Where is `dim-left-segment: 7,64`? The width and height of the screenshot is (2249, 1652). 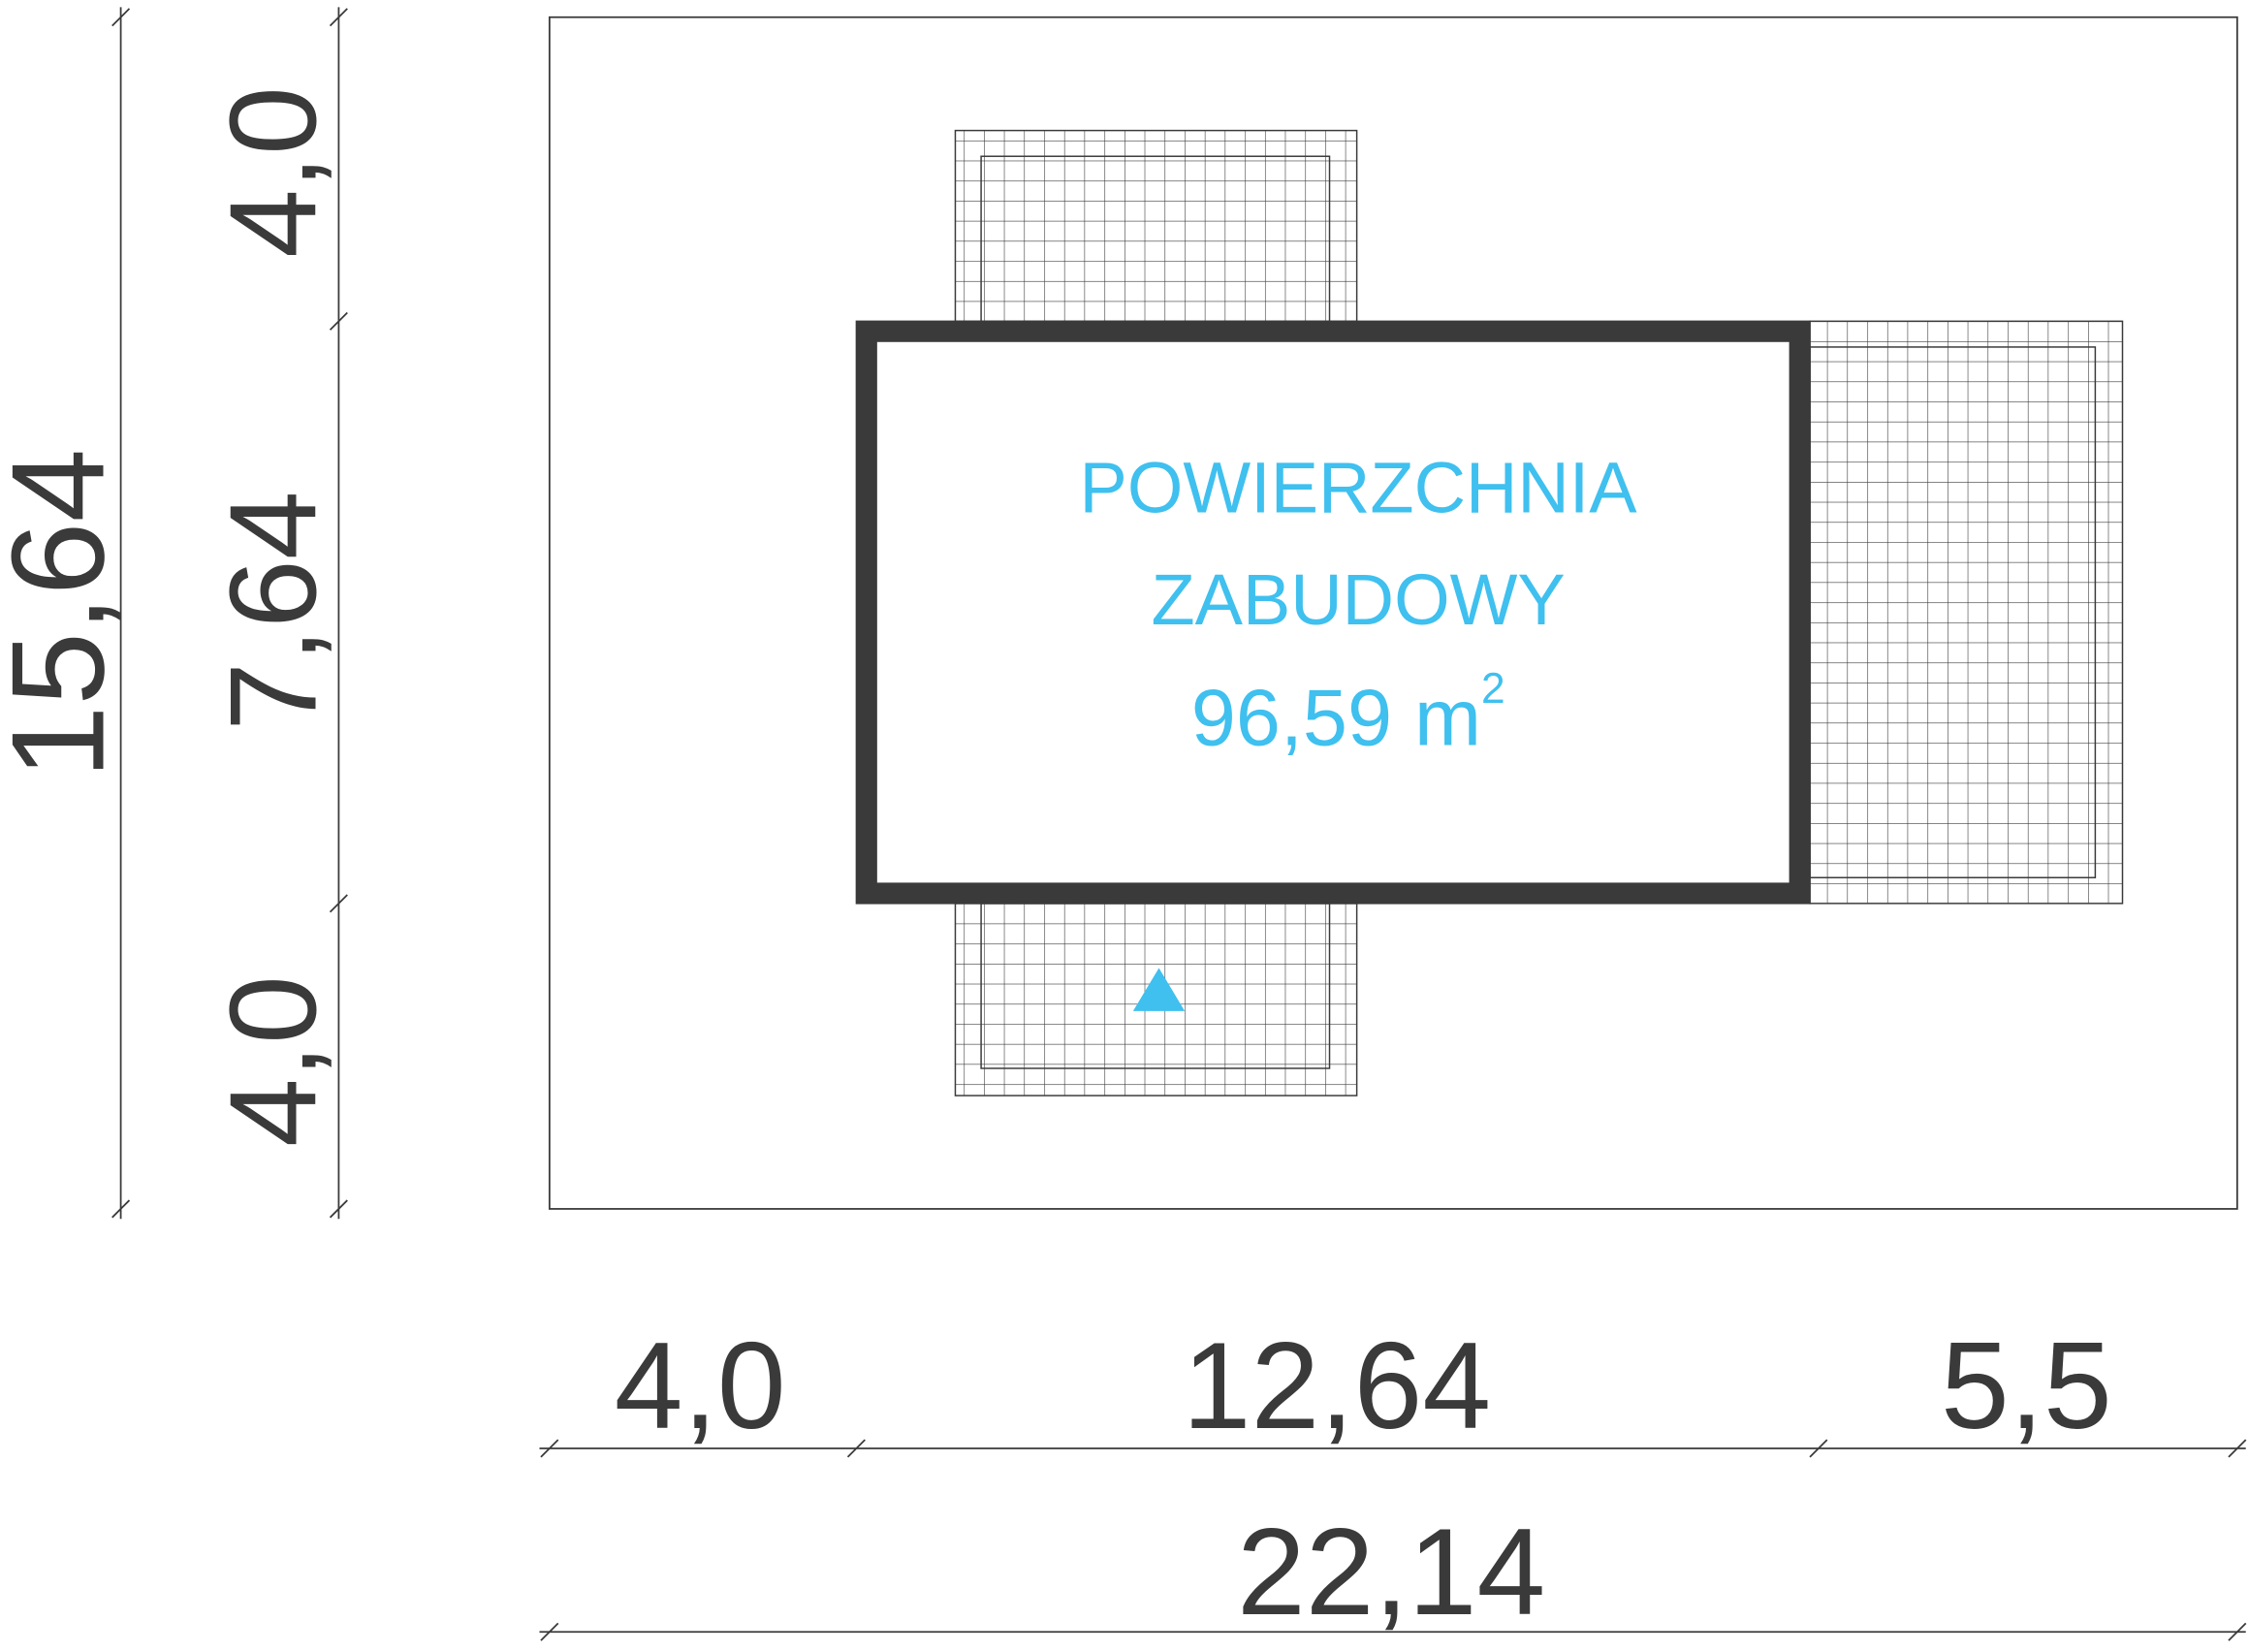 dim-left-segment: 7,64 is located at coordinates (272, 611).